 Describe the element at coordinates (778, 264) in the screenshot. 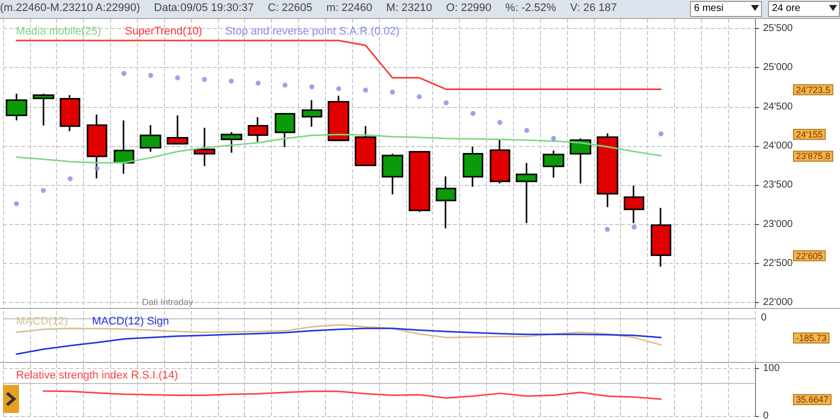

I see `y-tick-label: 22'500` at that location.